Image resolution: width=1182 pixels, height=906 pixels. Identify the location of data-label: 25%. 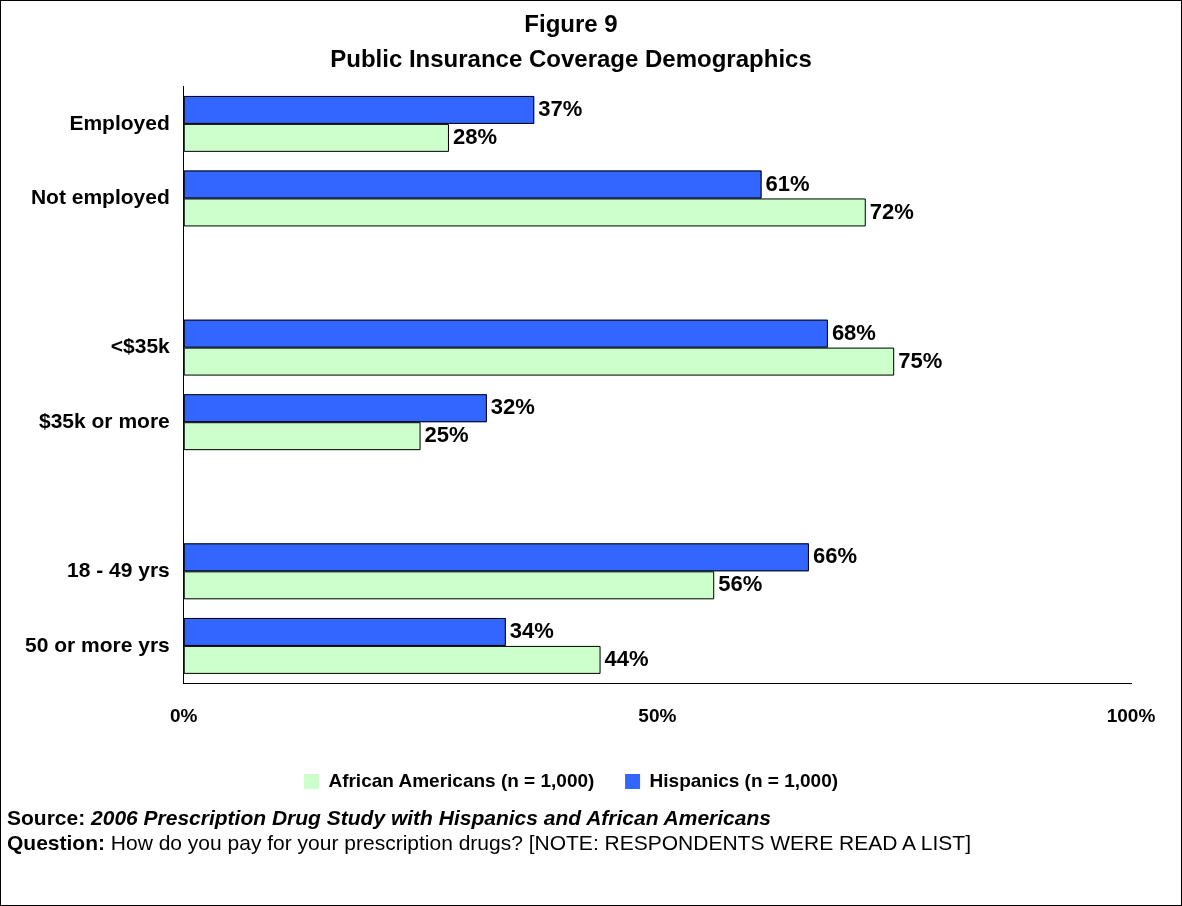
(446, 435).